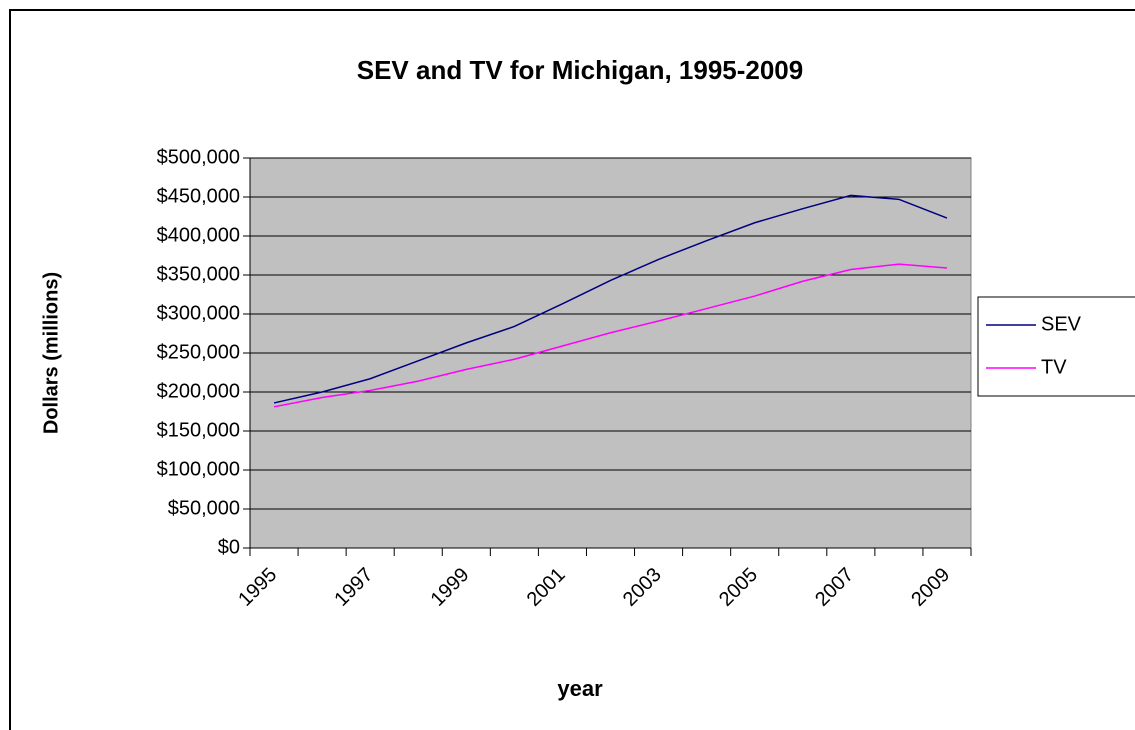  Describe the element at coordinates (204, 508) in the screenshot. I see `y-tick-label: $50,000` at that location.